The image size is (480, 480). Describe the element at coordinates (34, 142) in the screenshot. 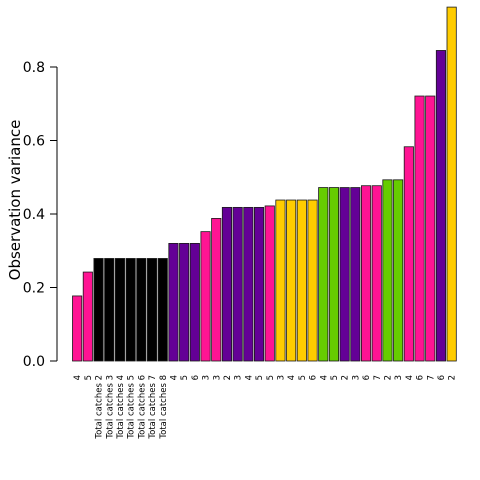

I see `y-tick-label: 0.6` at that location.